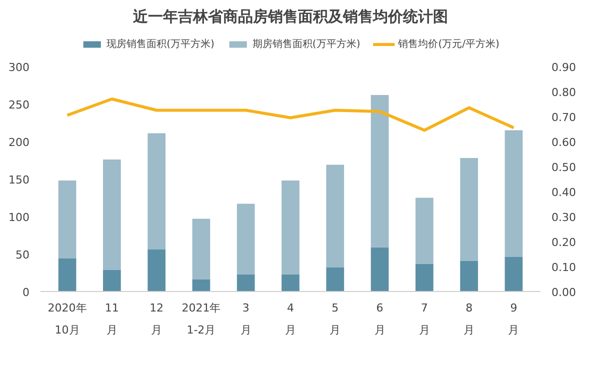 This screenshot has width=611, height=370. I want to click on category-label: 7 月, so click(424, 319).